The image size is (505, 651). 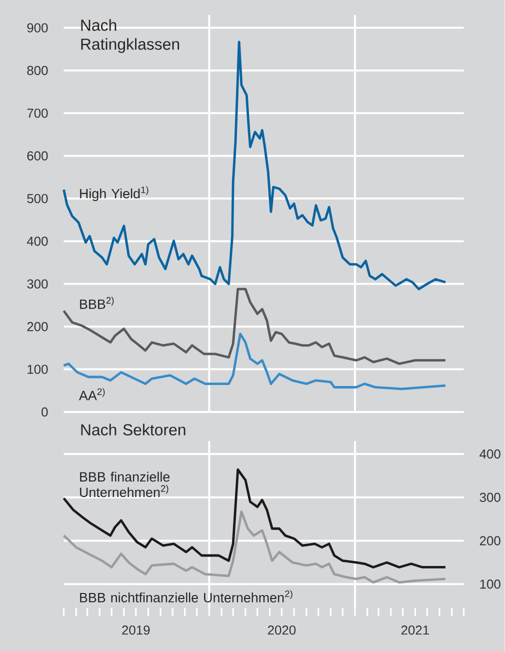 What do you see at coordinates (490, 454) in the screenshot?
I see `y2-tick-label: 400` at bounding box center [490, 454].